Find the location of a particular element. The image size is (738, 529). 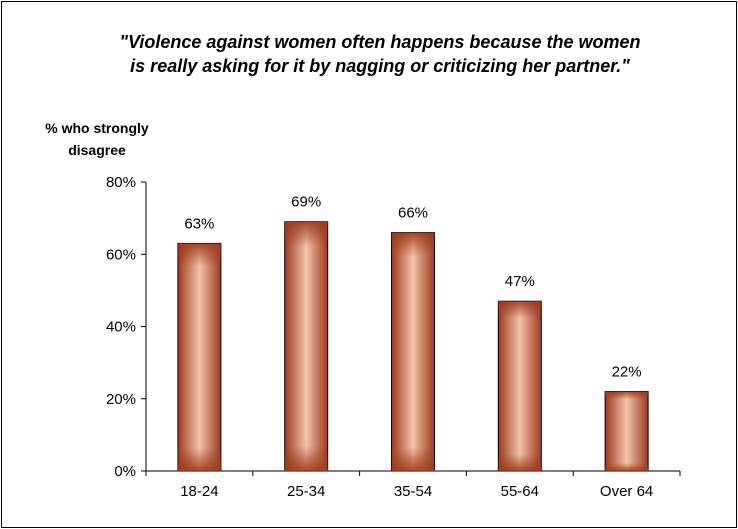

data-label: 69% is located at coordinates (306, 202).